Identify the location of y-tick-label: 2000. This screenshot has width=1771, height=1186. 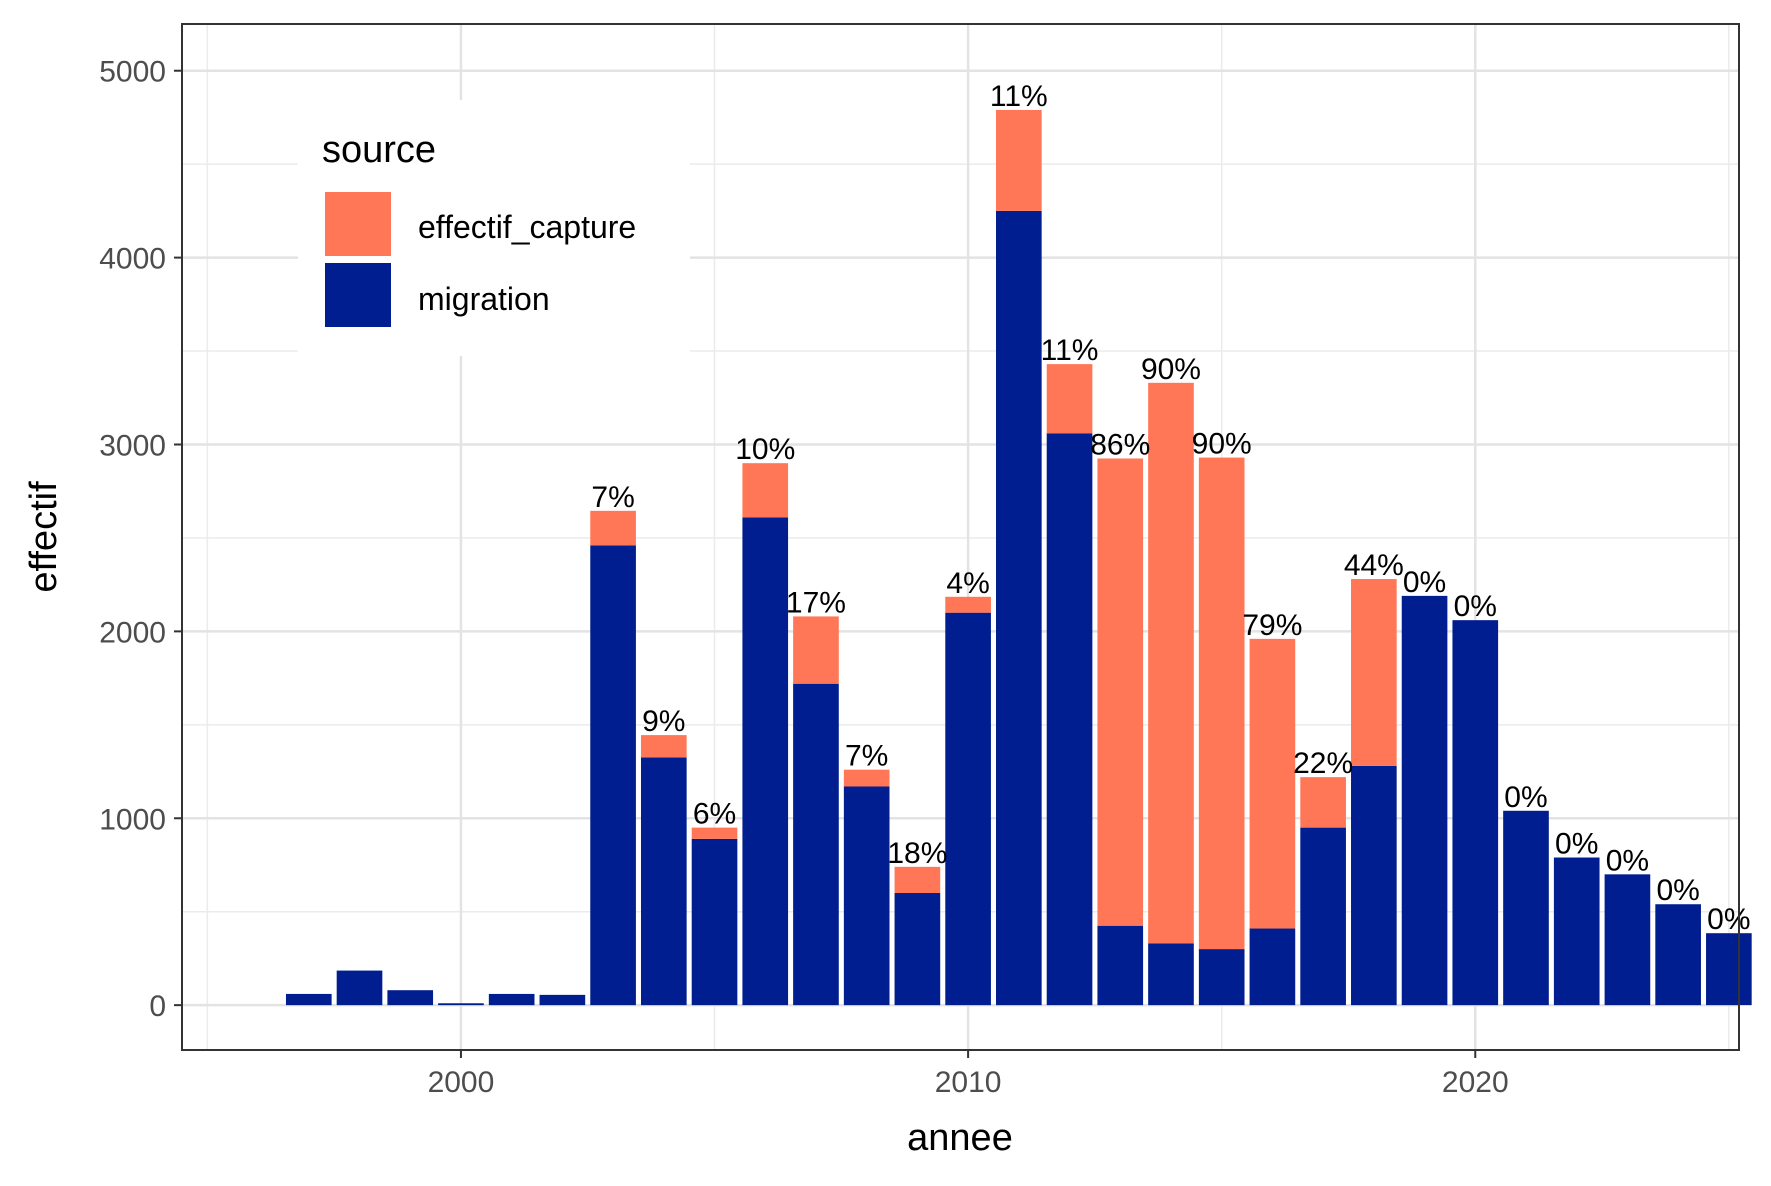
(132, 632).